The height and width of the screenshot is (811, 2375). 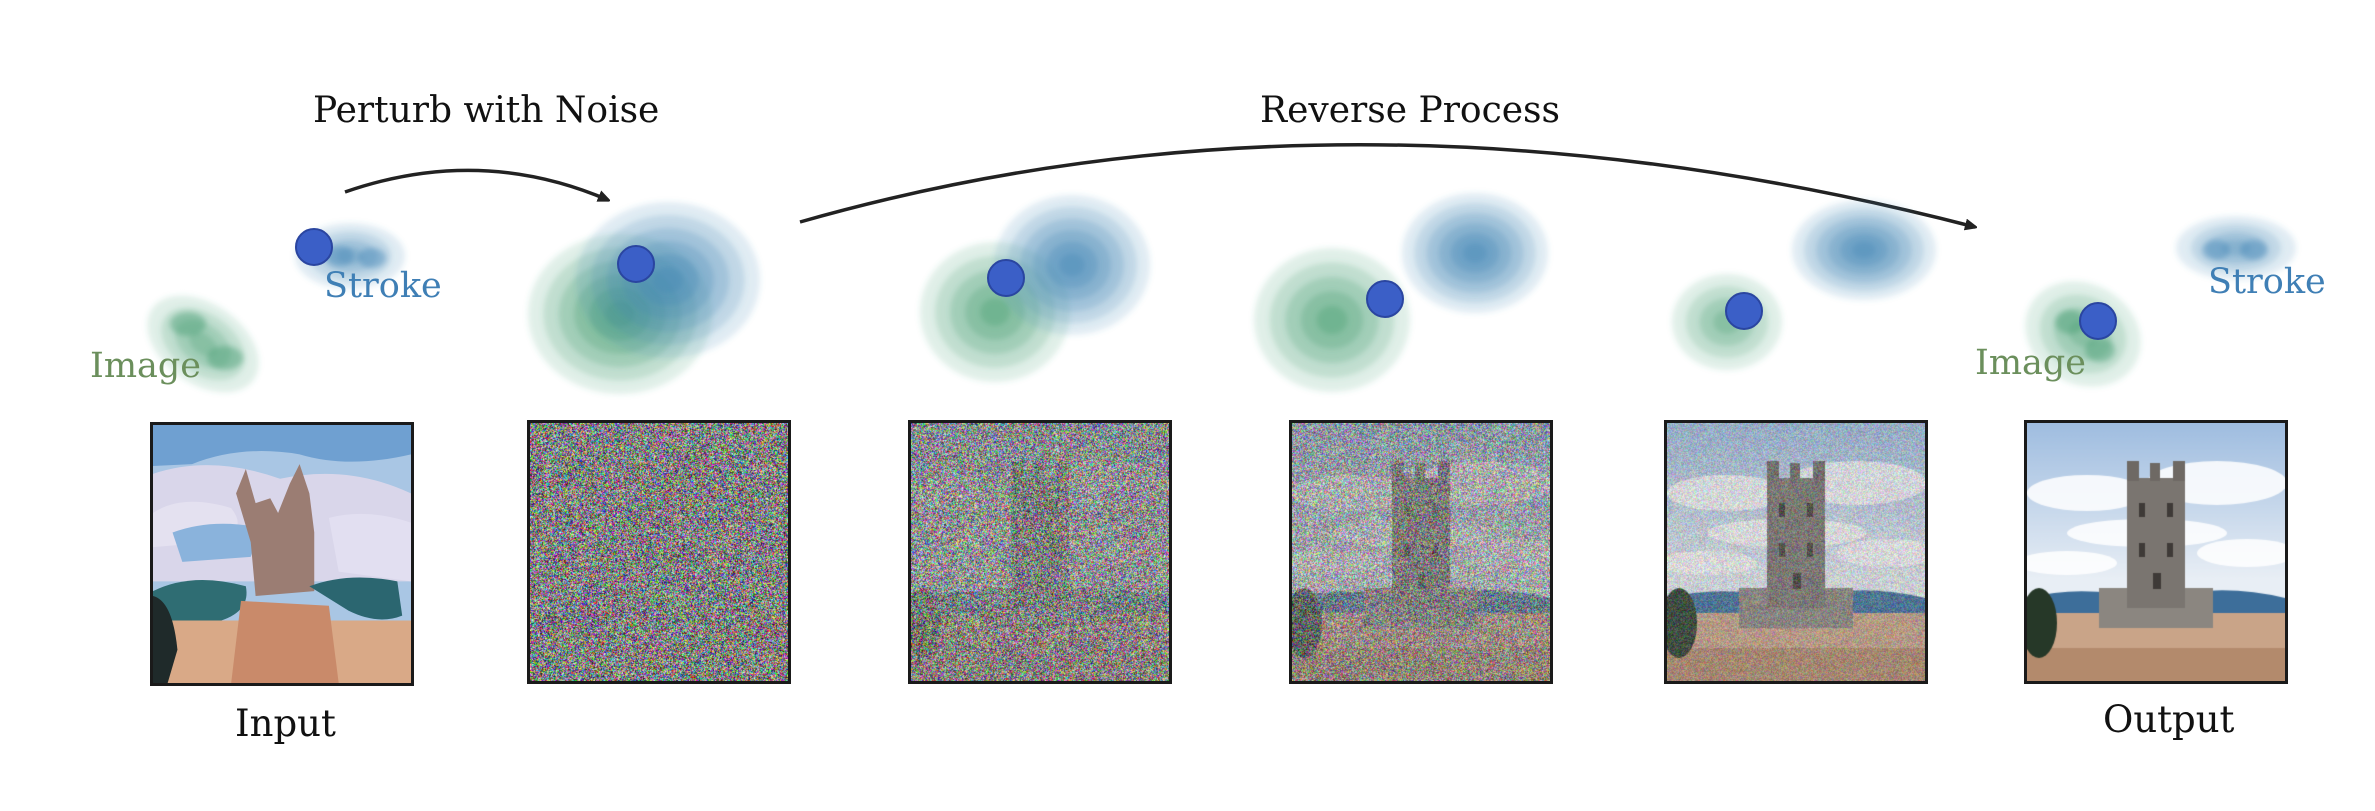 I want to click on stroke-label-input: Stroke, so click(x=383, y=286).